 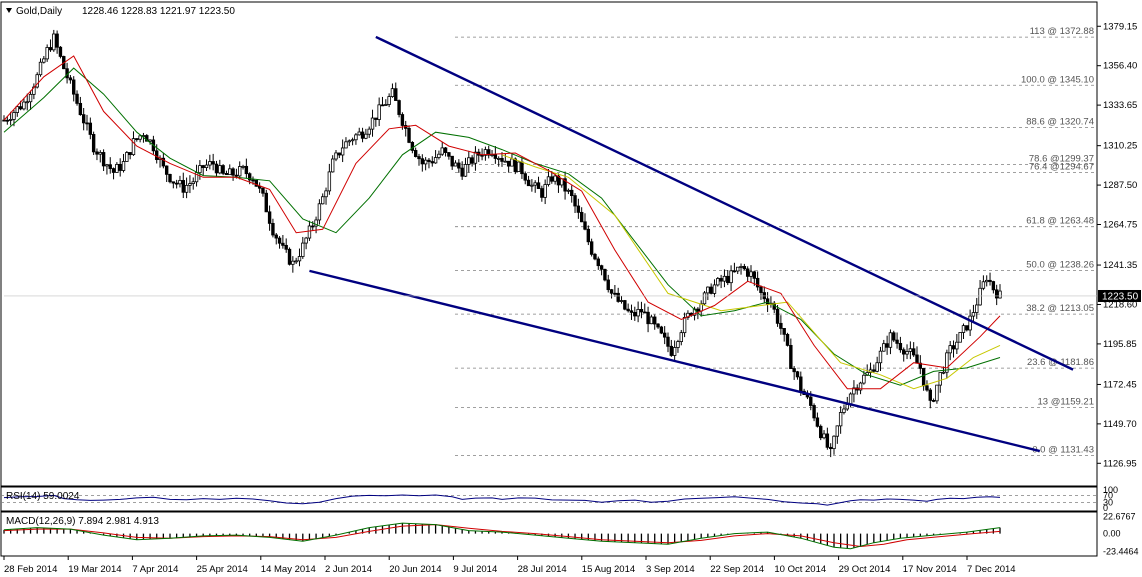 I want to click on price-axis-tick: 1195.85, so click(x=1120, y=344).